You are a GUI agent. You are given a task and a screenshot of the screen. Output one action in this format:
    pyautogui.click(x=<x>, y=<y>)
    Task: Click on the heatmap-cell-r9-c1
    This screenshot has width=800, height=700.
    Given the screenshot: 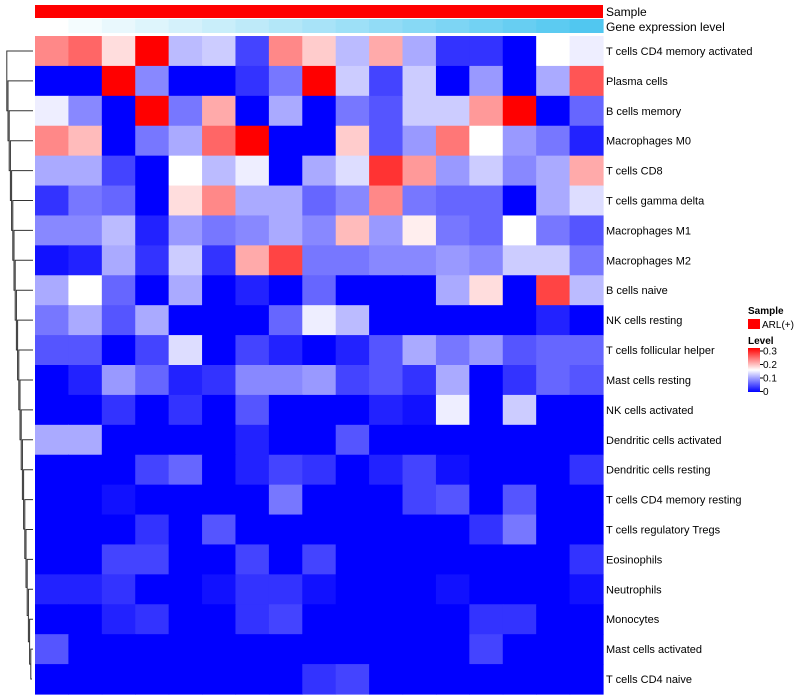 What is the action you would take?
    pyautogui.click(x=85, y=320)
    